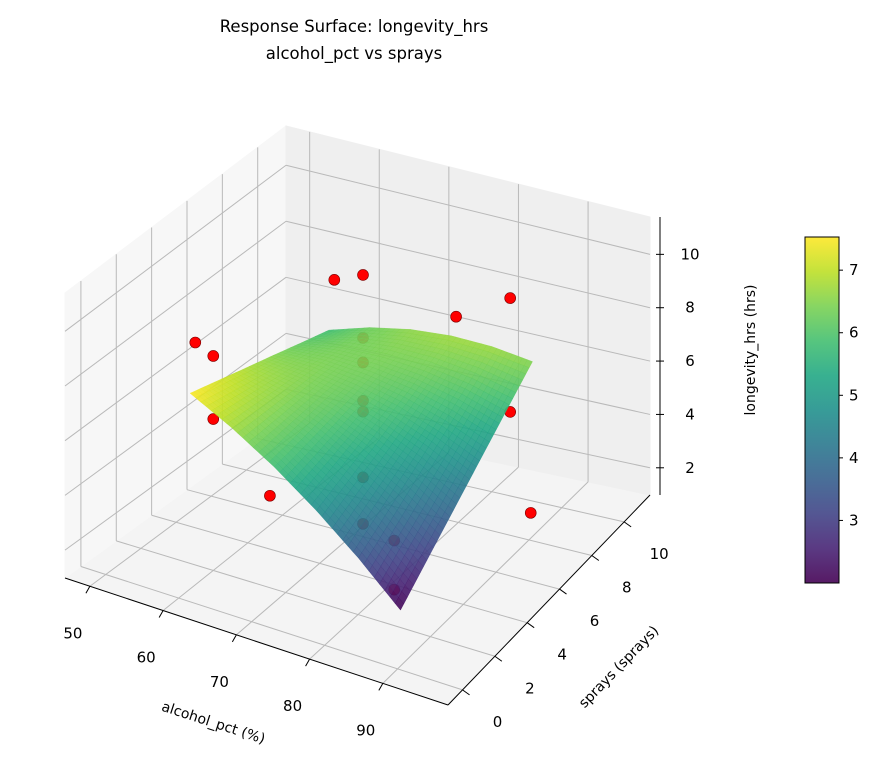  Describe the element at coordinates (354, 27) in the screenshot. I see `chart-title: Response Surface: longevity_hrs` at that location.